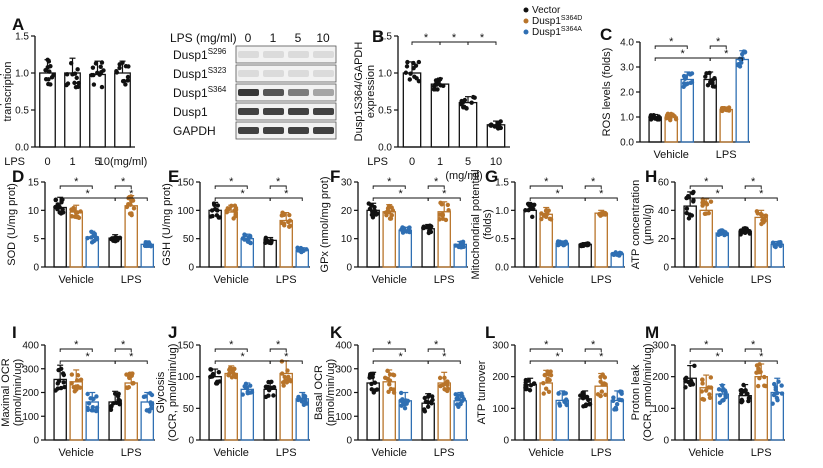  I want to click on y-axis-label: (OCR, pmol/min/ug), so click(173, 393).